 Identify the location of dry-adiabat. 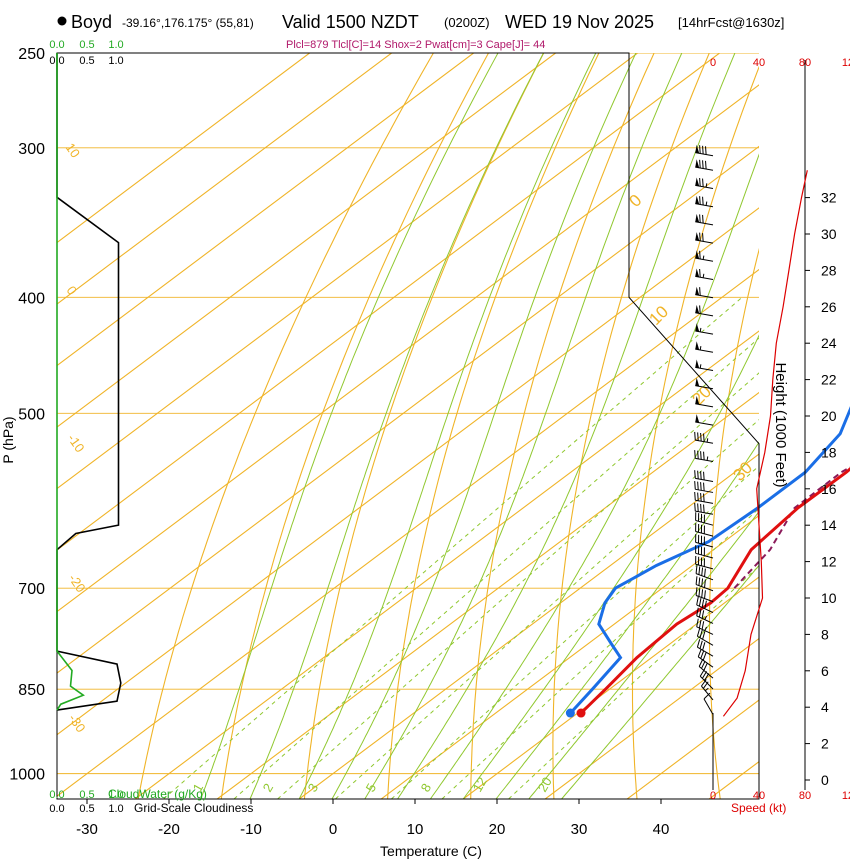
(695, 432).